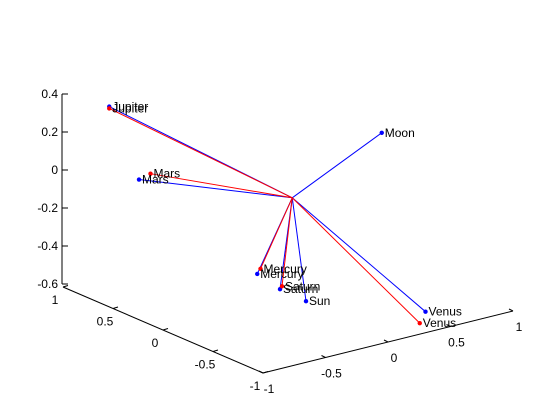 This screenshot has height=420, width=560. I want to click on left-tick-label: -1, so click(255, 386).